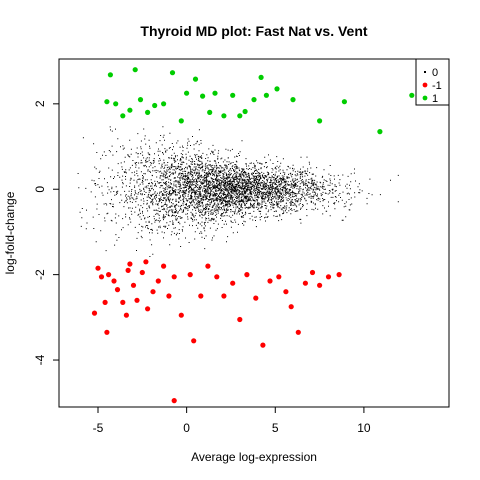 The image size is (480, 480). Describe the element at coordinates (437, 86) in the screenshot. I see `legend-label: -1` at that location.